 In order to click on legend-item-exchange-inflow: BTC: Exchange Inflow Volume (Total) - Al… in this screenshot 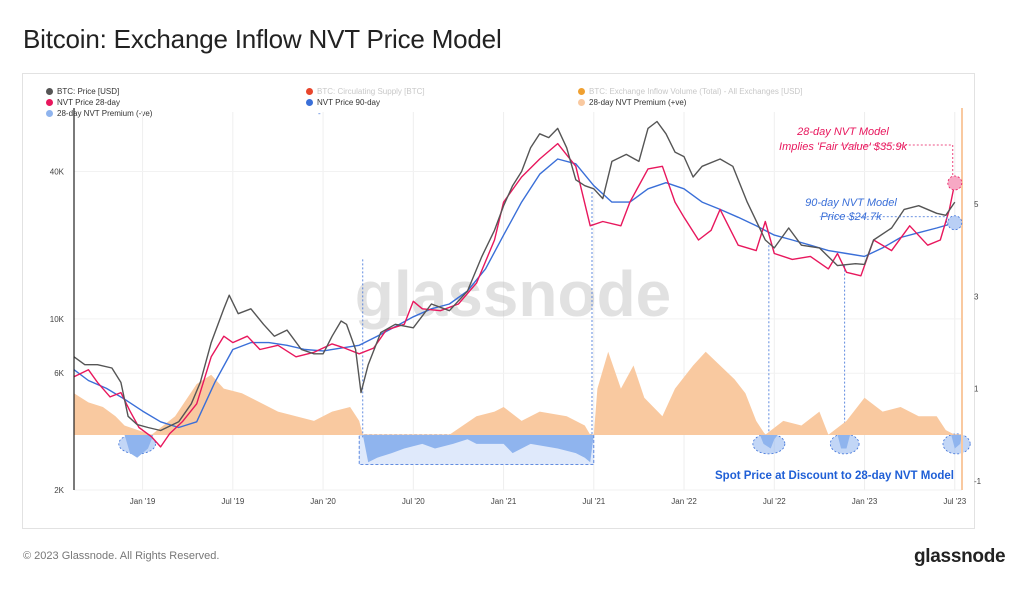, I will do `click(690, 91)`.